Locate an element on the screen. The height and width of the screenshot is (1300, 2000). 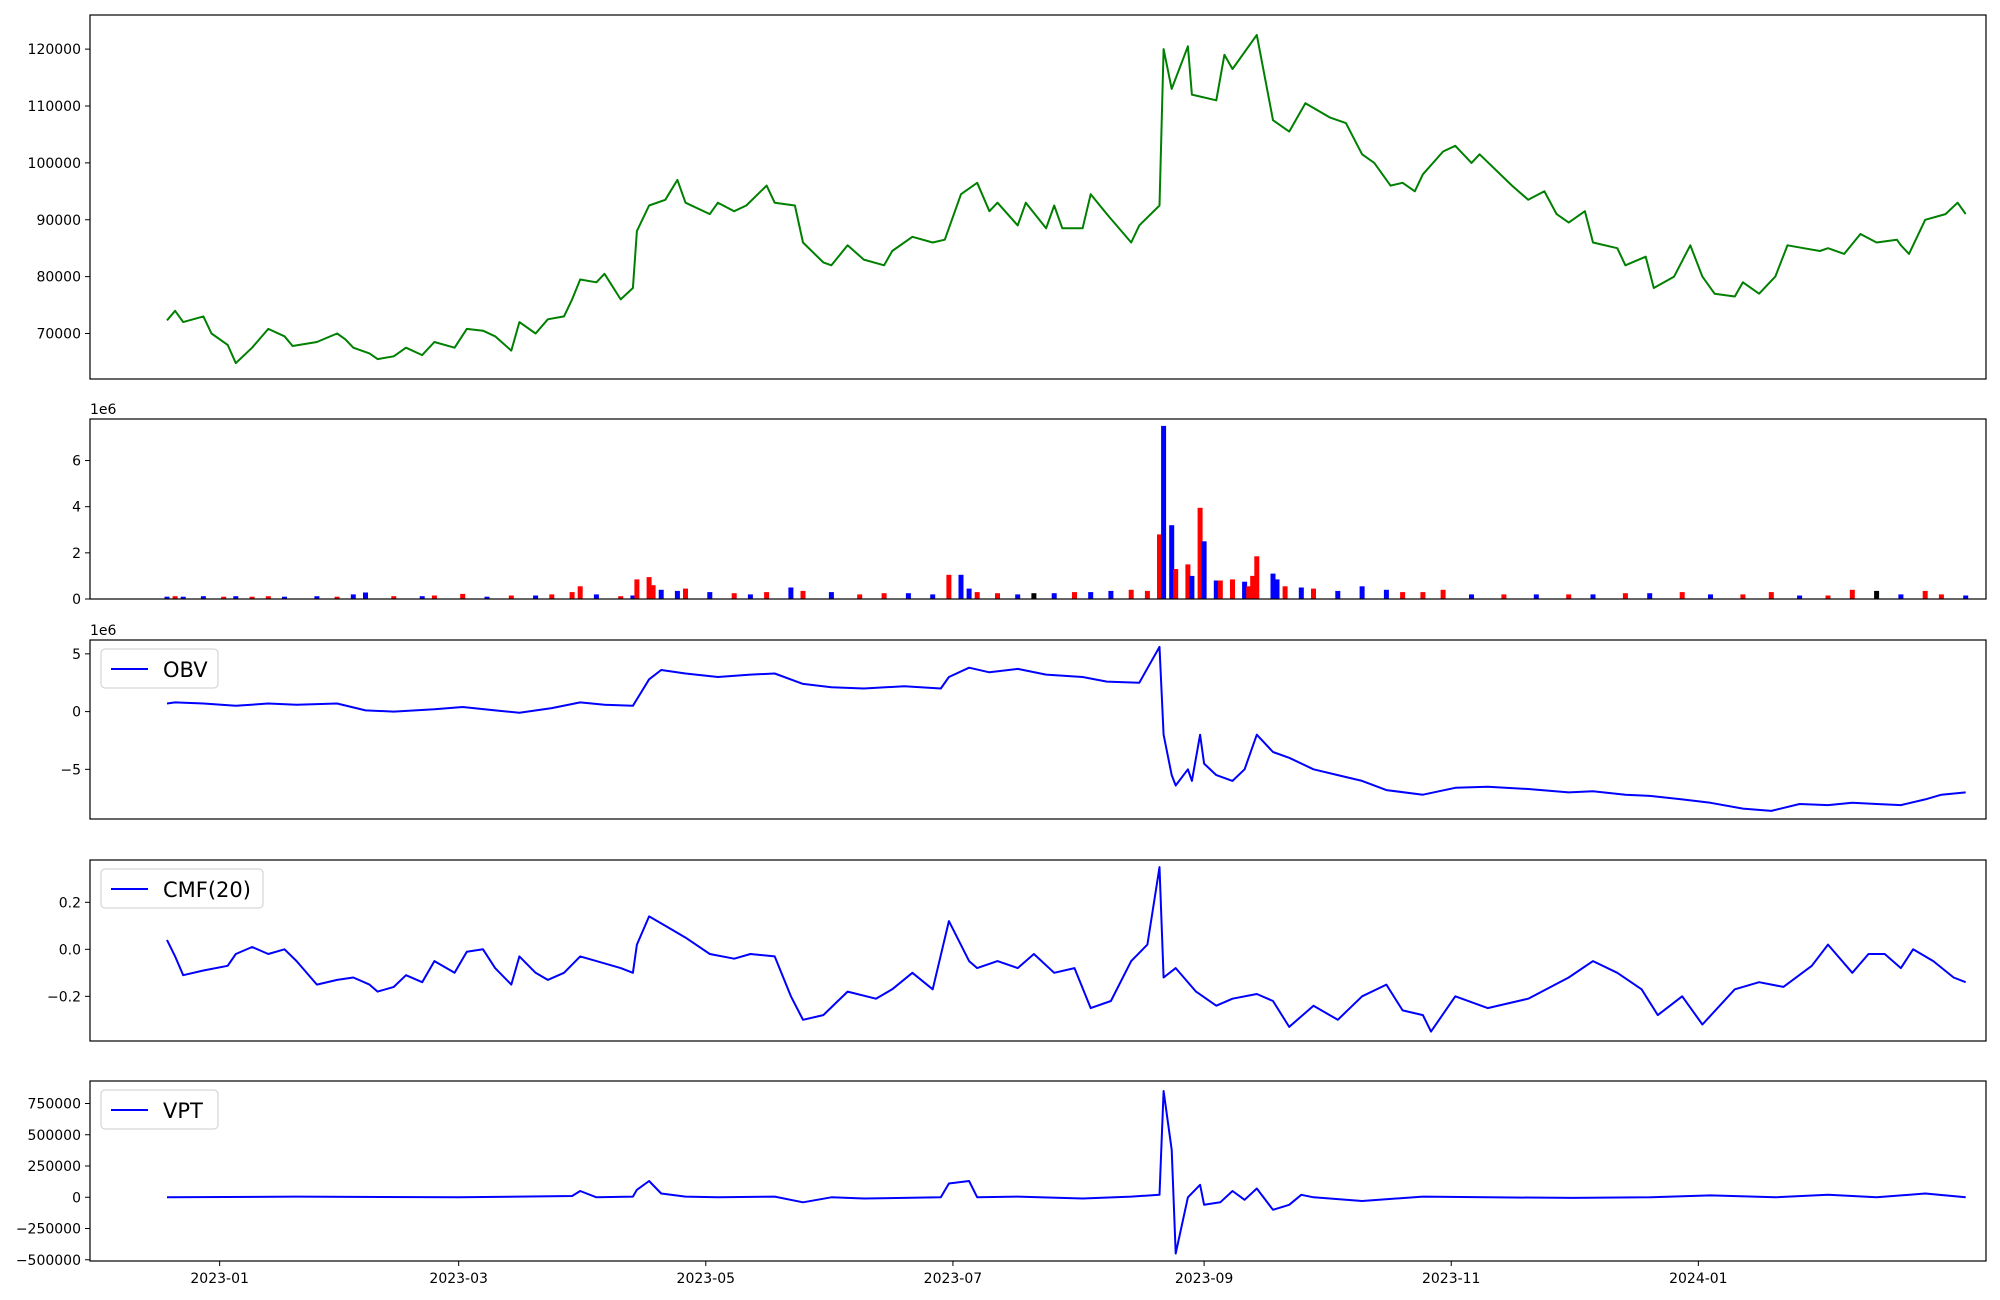
y-tick-label: 70000 is located at coordinates (58, 335).